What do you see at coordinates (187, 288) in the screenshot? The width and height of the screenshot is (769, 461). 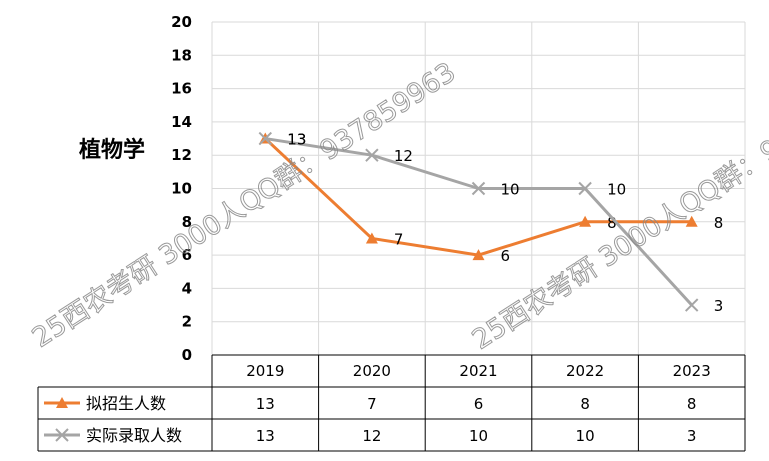 I see `y-tick-label: 4` at bounding box center [187, 288].